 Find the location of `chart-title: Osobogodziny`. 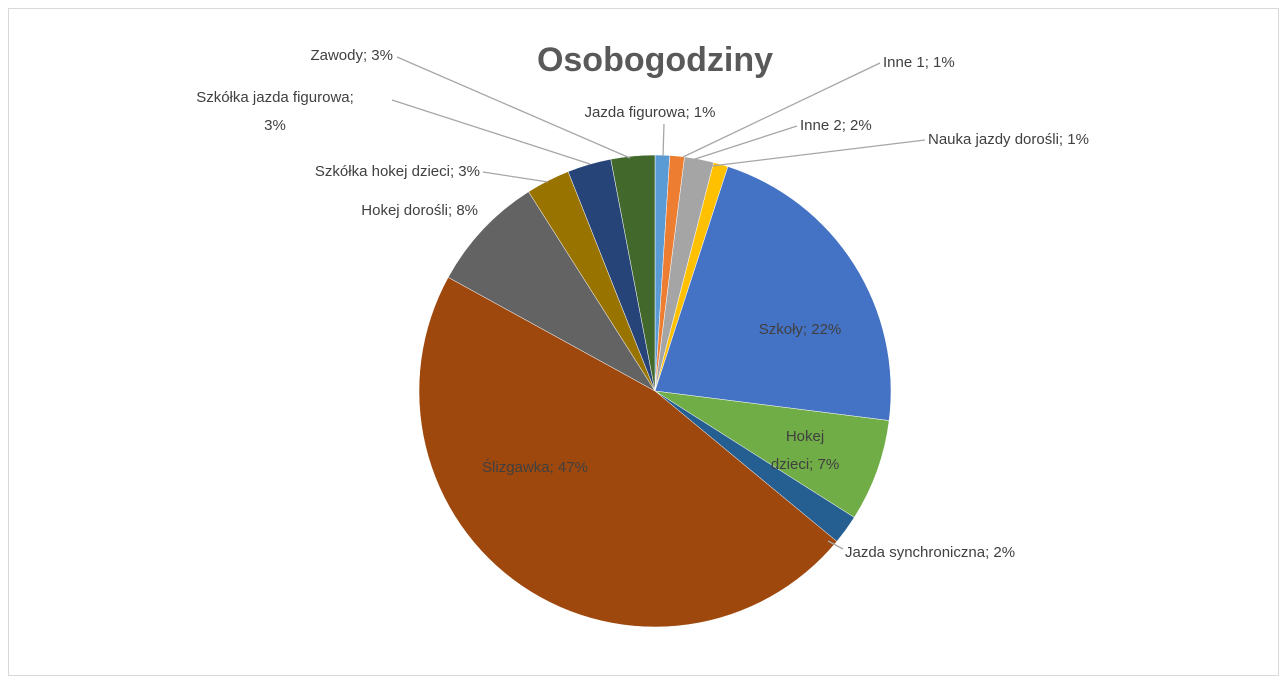

chart-title: Osobogodziny is located at coordinates (655, 60).